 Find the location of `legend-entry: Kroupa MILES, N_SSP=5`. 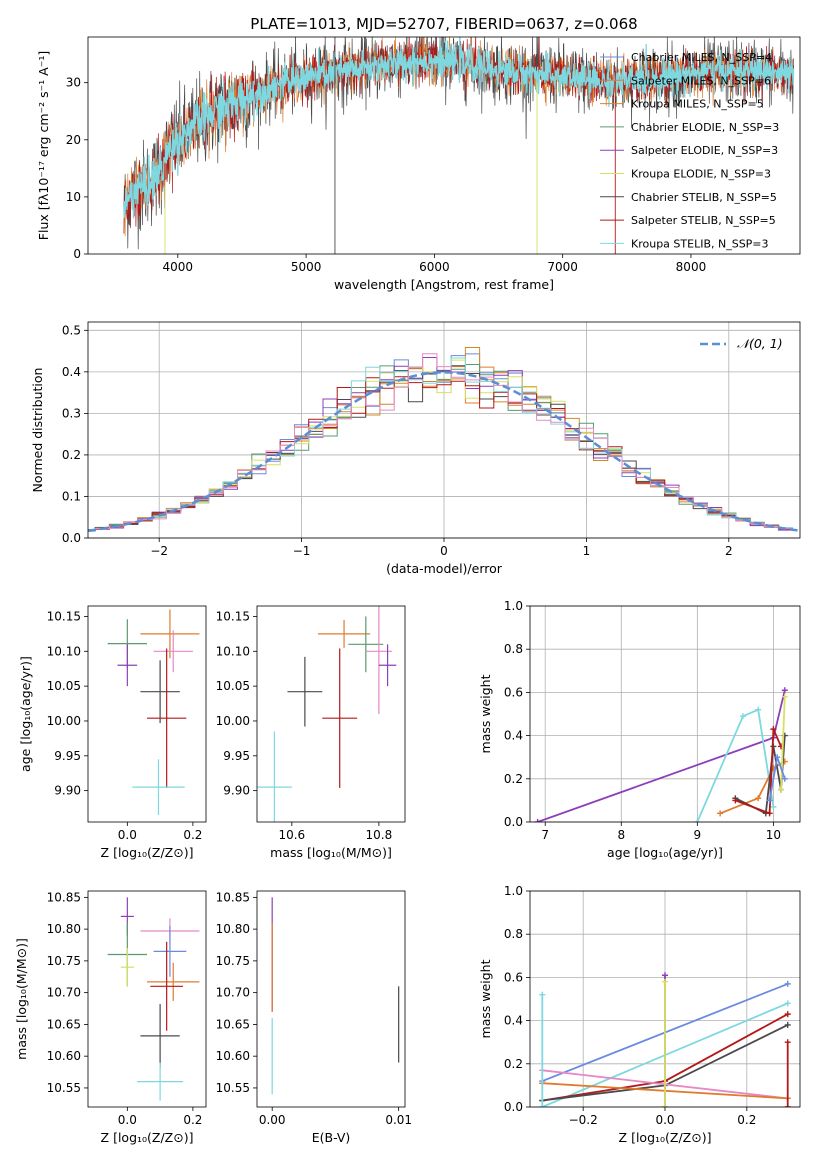

legend-entry: Kroupa MILES, N_SSP=5 is located at coordinates (697, 104).